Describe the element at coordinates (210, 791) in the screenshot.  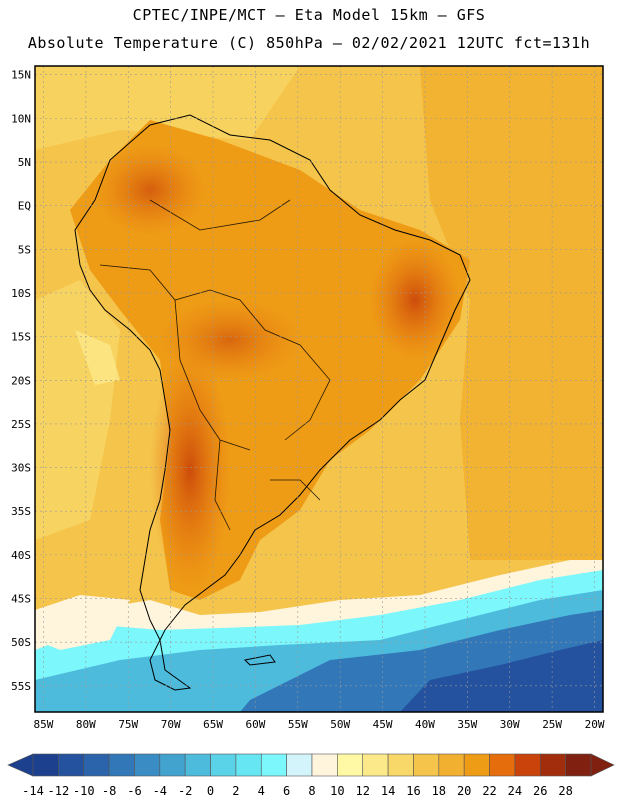
I see `colorbar-label: 0` at that location.